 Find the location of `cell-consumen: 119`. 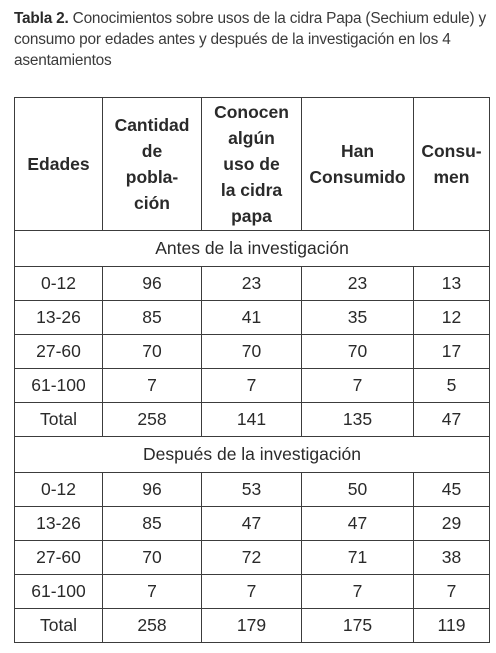

cell-consumen: 119 is located at coordinates (451, 625).